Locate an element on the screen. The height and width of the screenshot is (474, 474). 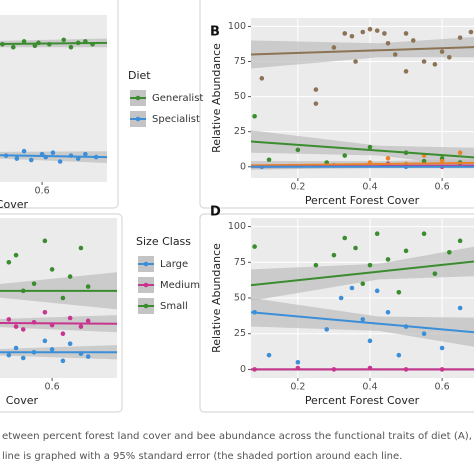
legend-label: Specialist is located at coordinates (176, 119).